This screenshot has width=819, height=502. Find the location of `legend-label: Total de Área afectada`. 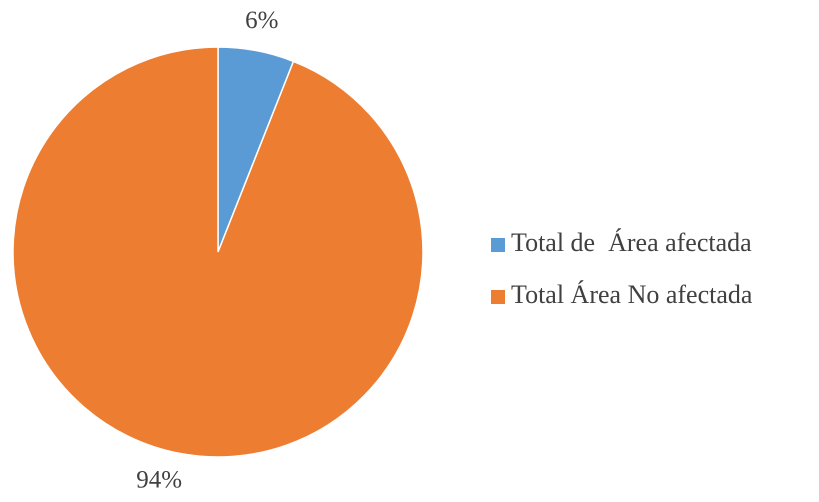

legend-label: Total de Área afectada is located at coordinates (631, 242).